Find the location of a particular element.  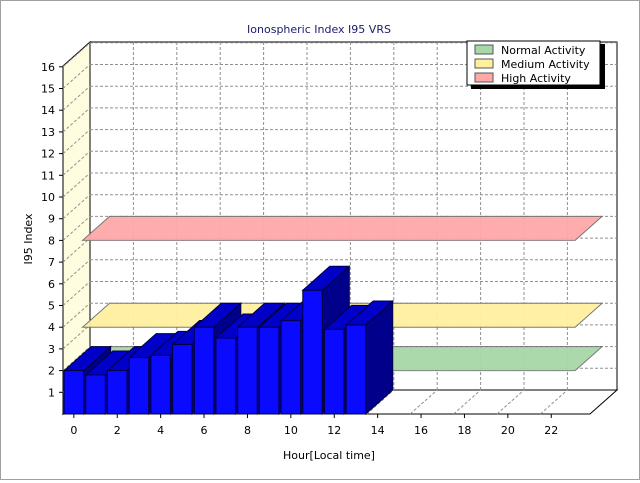

x-tick-label: 0 is located at coordinates (73, 430).